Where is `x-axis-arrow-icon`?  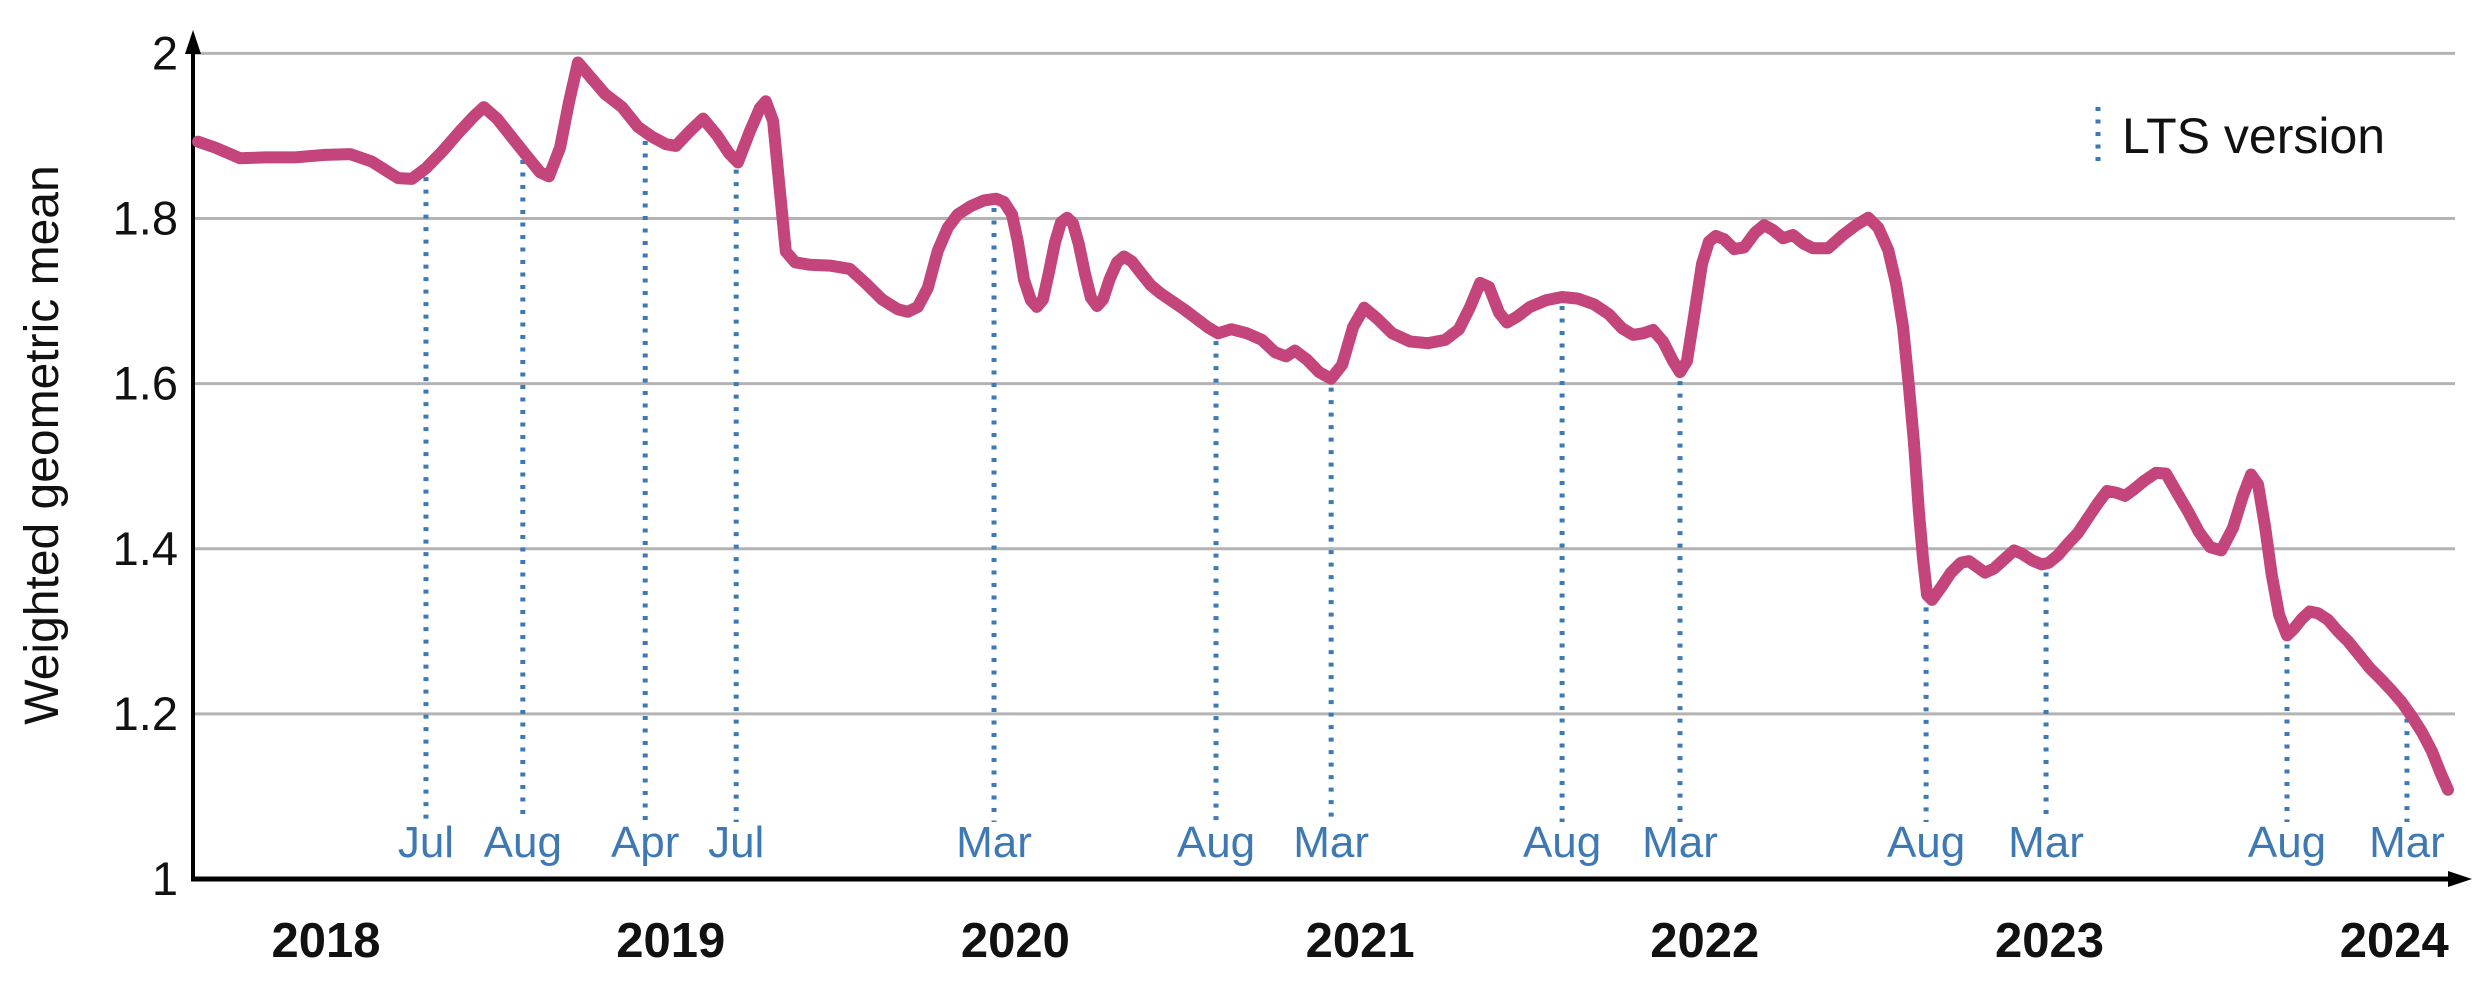 x-axis-arrow-icon is located at coordinates (2460, 879).